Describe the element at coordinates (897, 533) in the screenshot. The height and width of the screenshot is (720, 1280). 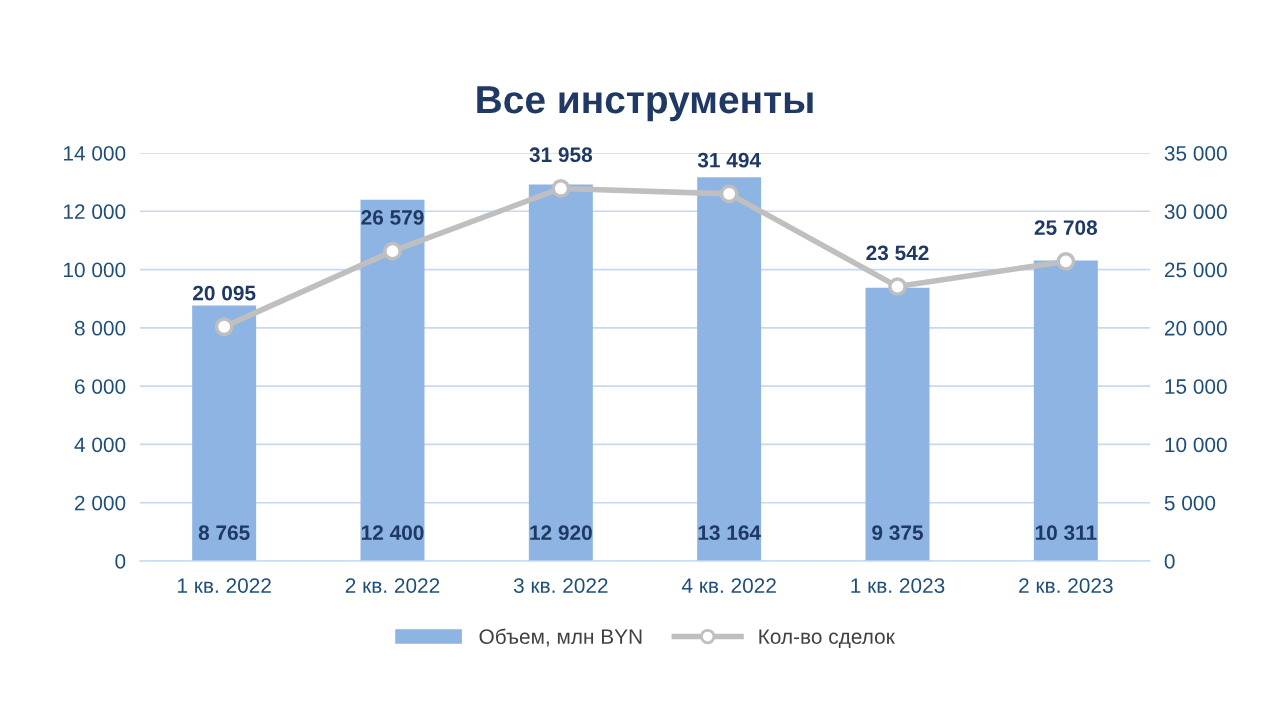
I see `data-label: 9 375` at that location.